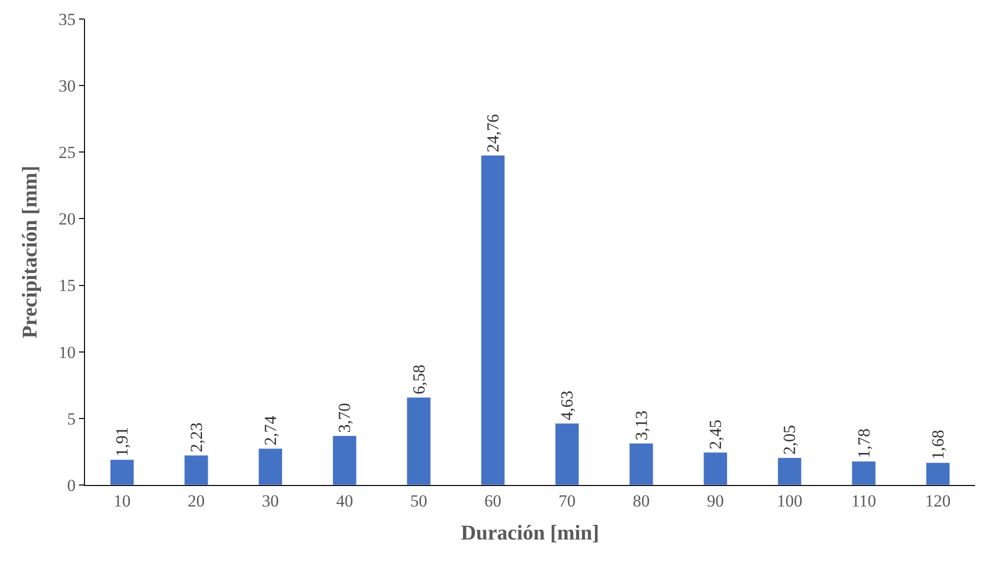 This screenshot has width=985, height=565. Describe the element at coordinates (122, 441) in the screenshot. I see `data-label: 1,91` at that location.